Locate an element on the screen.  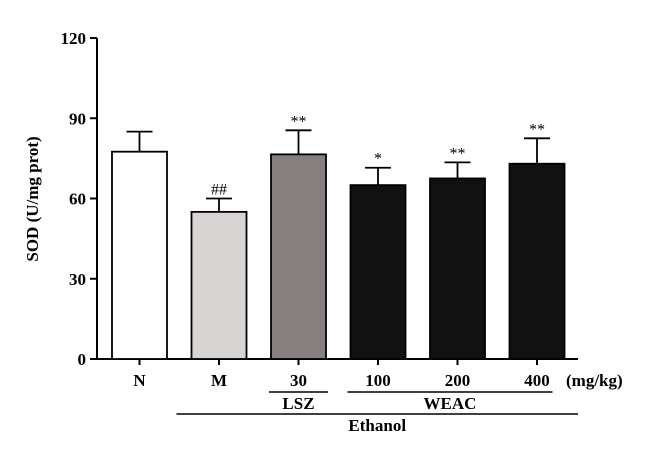
bar-N is located at coordinates (139, 255).